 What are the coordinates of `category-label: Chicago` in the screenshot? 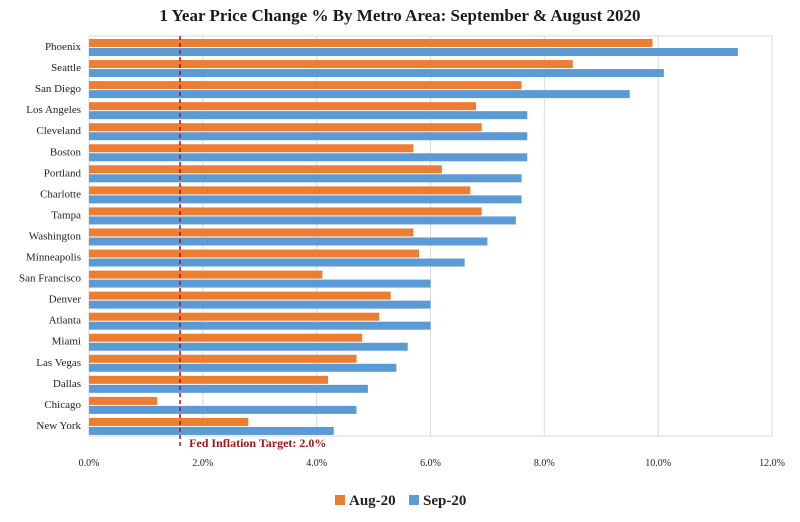 It's located at (62, 405).